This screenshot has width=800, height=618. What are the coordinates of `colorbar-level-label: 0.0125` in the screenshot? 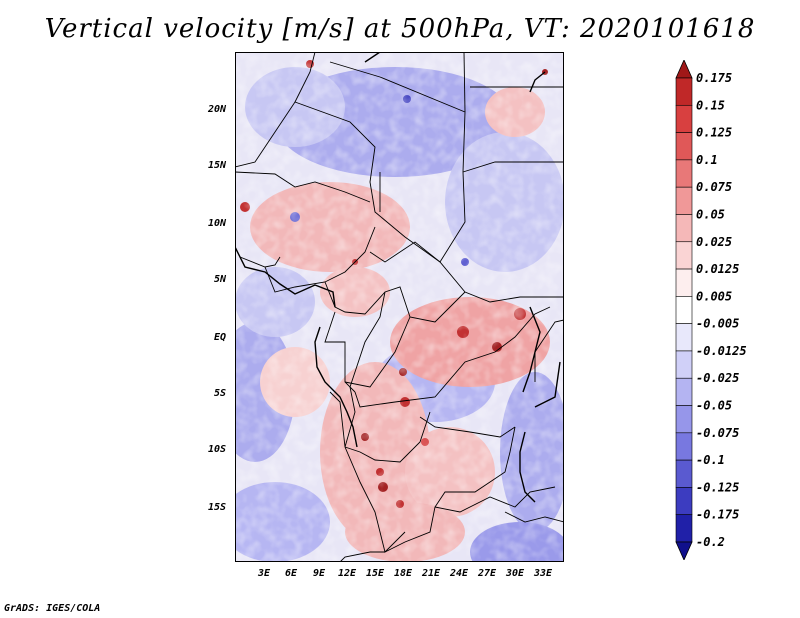 It's located at (717, 269).